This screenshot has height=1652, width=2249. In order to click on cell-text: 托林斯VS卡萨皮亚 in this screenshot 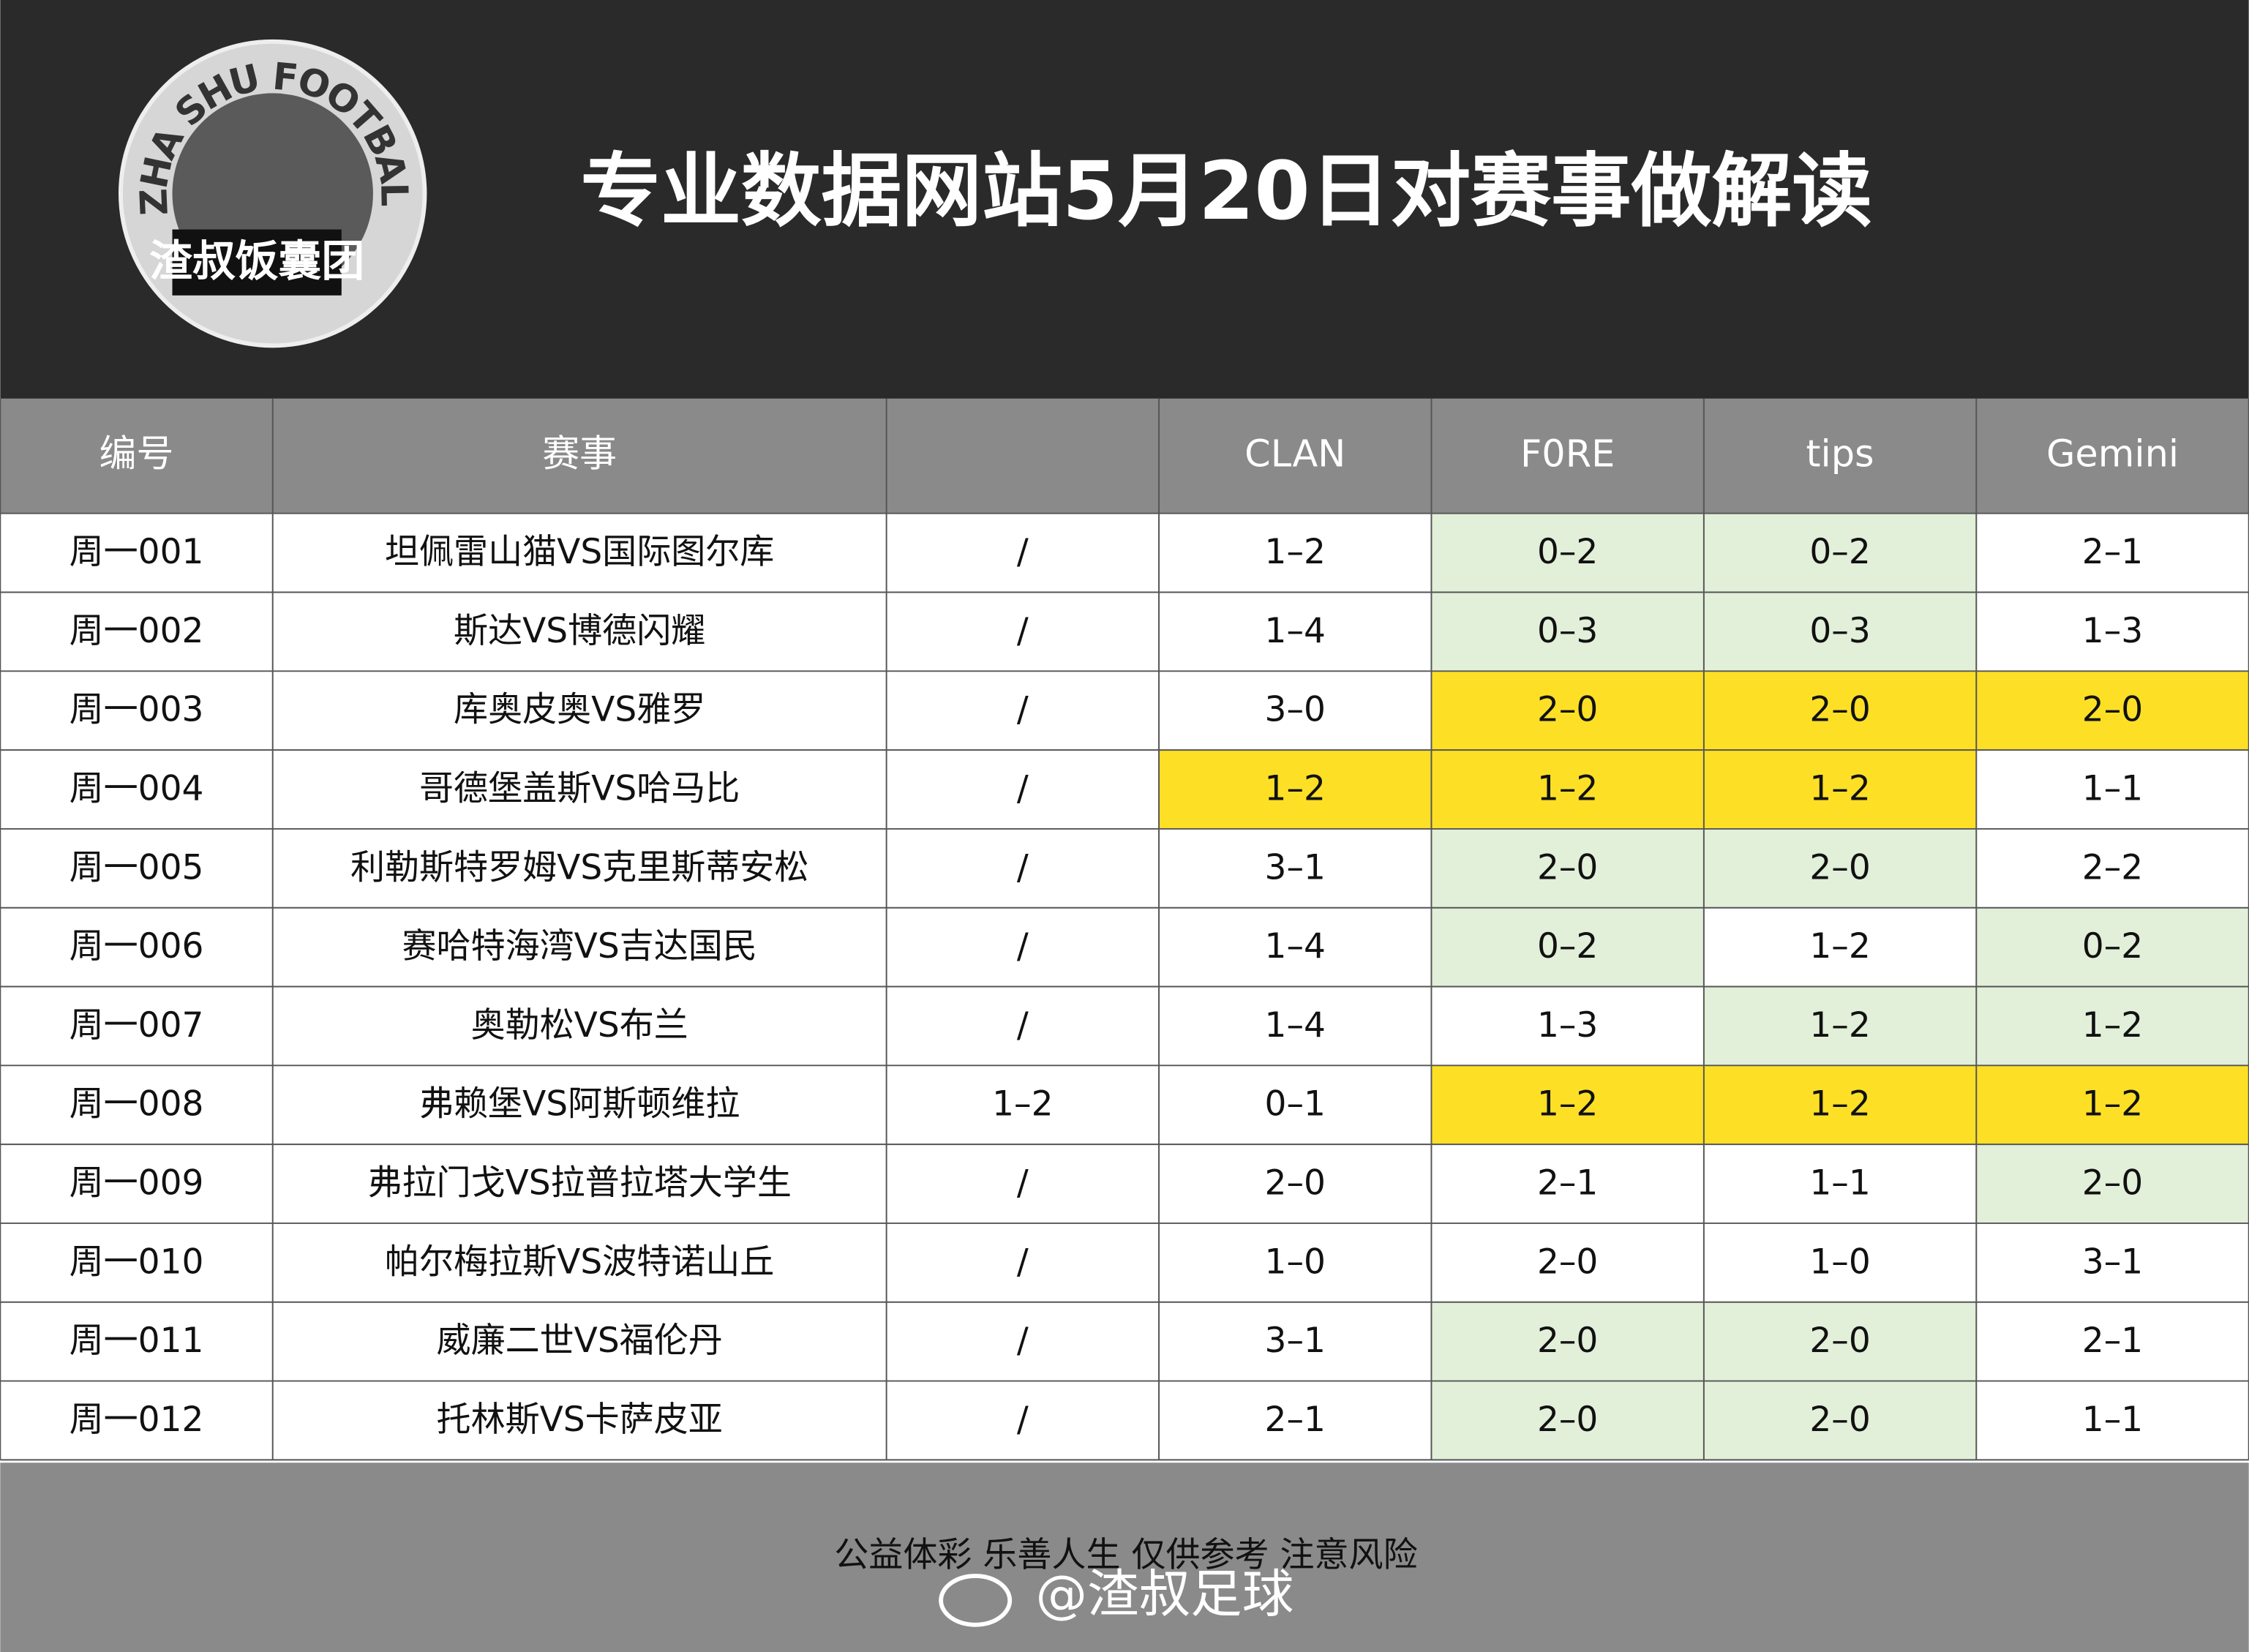, I will do `click(580, 1420)`.